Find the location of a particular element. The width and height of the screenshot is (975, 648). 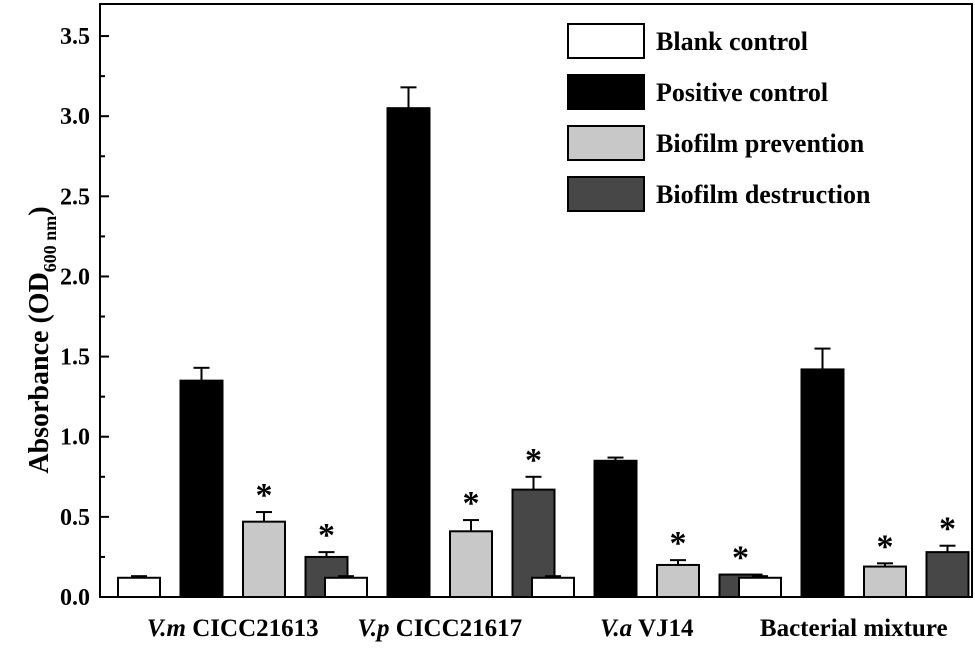

y-tick-label: 1.5 is located at coordinates (75, 358).